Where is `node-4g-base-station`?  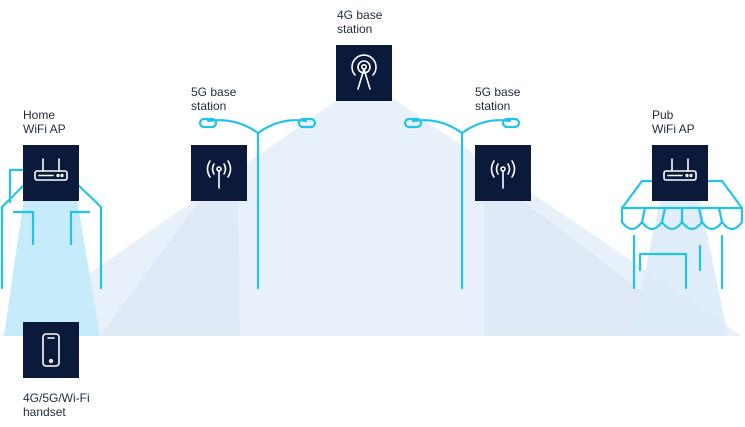
node-4g-base-station is located at coordinates (364, 73).